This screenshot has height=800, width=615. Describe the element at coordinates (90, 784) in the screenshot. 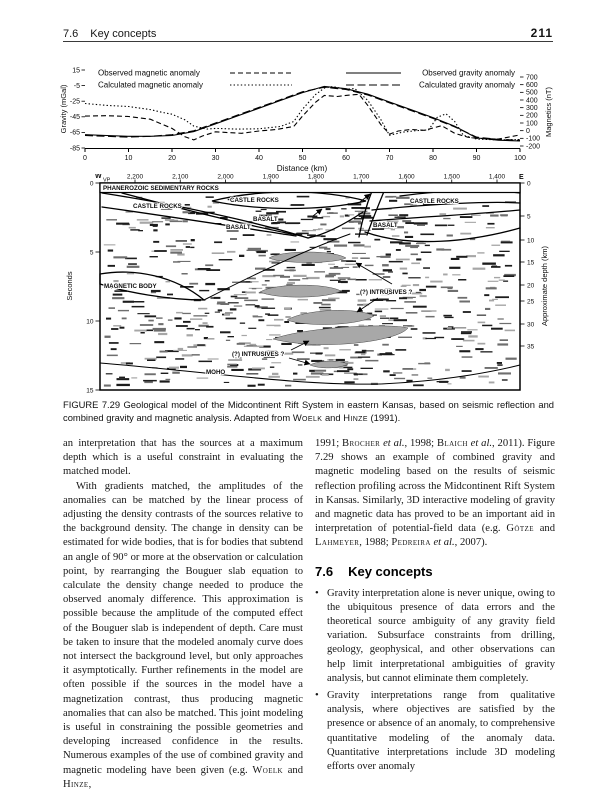

I see `text-segment: ,` at that location.